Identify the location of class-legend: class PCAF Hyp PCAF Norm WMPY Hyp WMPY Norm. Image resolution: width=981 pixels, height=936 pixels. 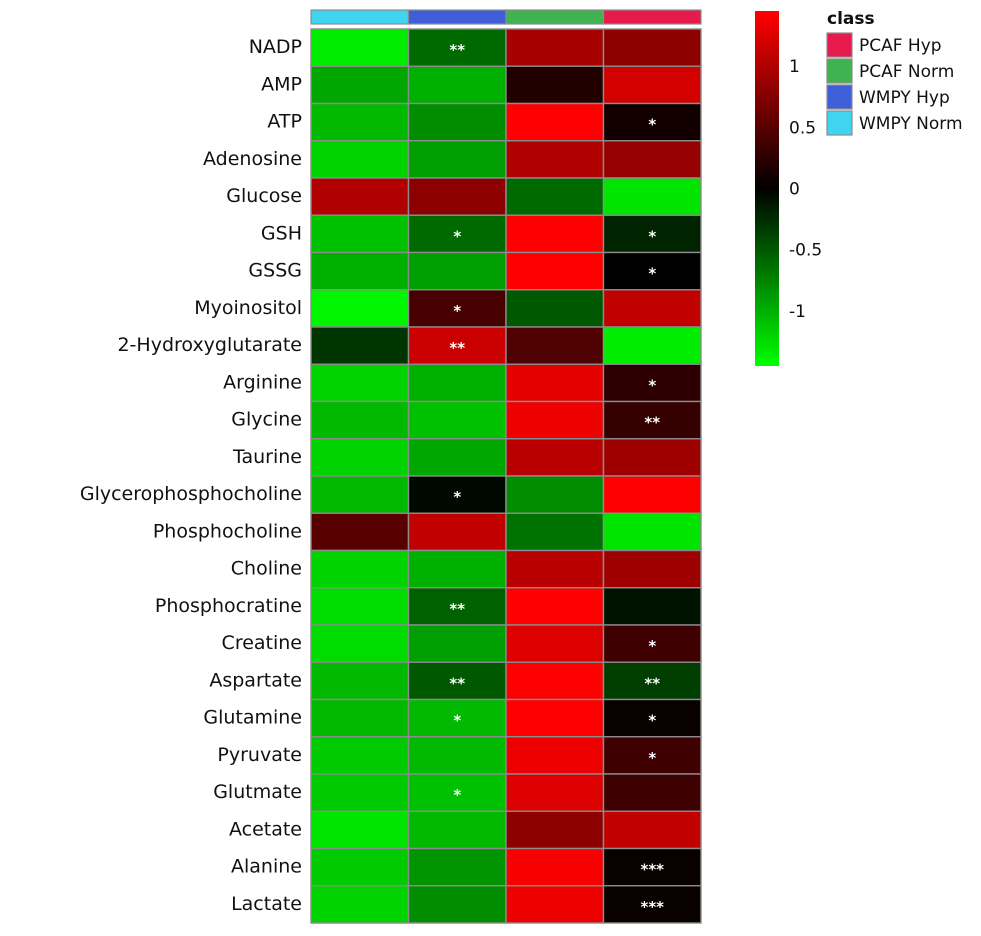
(894, 72).